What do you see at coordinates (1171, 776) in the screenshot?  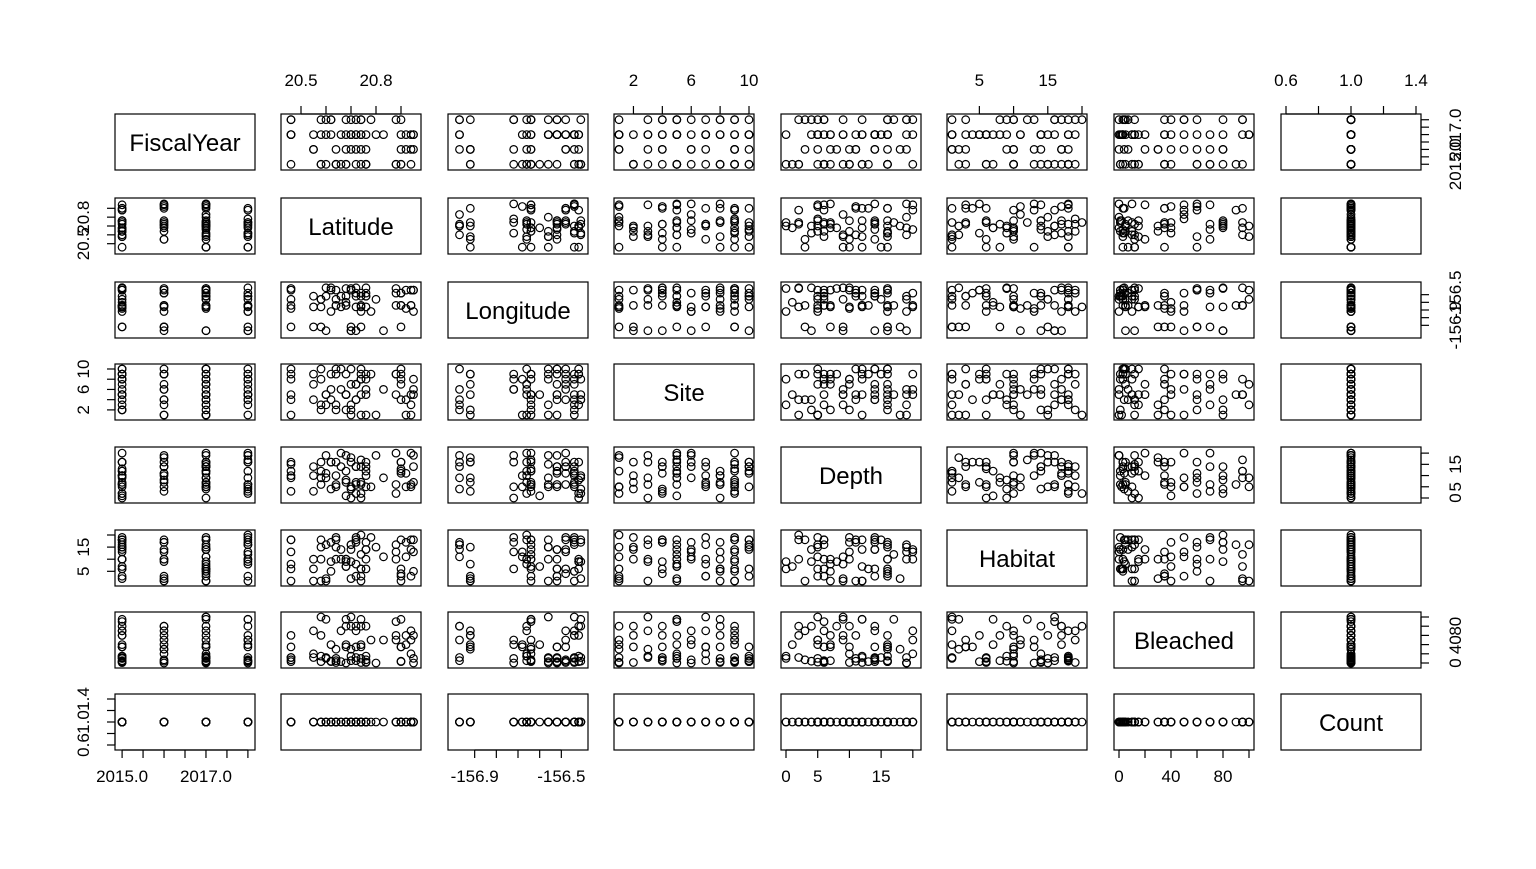 I see `x-tick-label-bleached-2: 40` at bounding box center [1171, 776].